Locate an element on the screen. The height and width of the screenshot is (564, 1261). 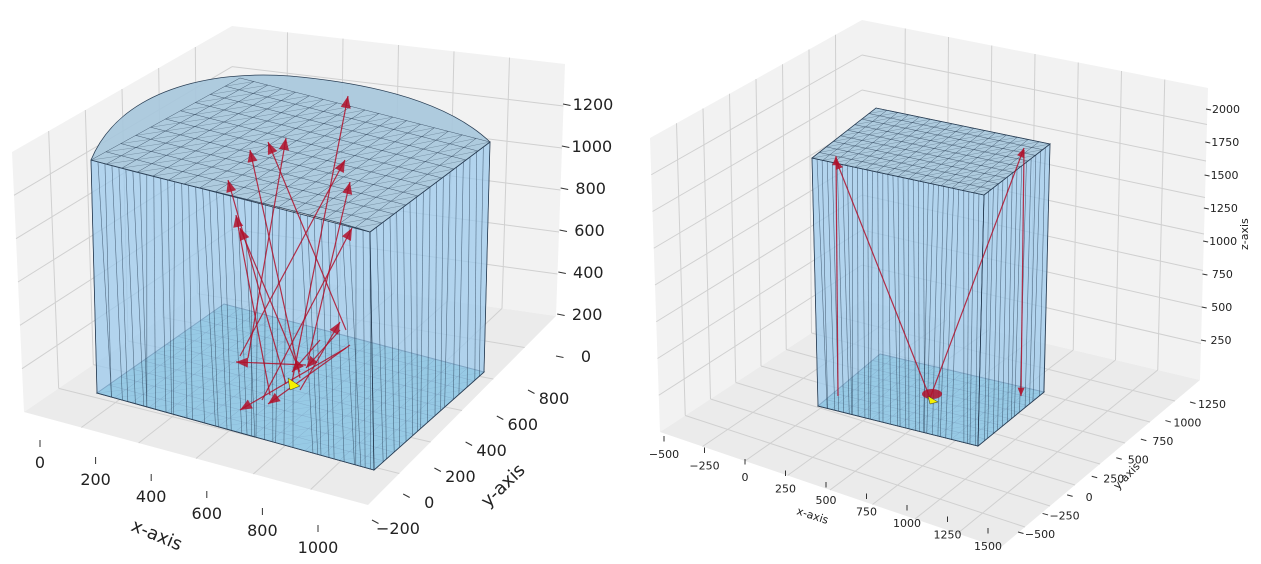
x-axis-label: x-axis is located at coordinates (156, 535).